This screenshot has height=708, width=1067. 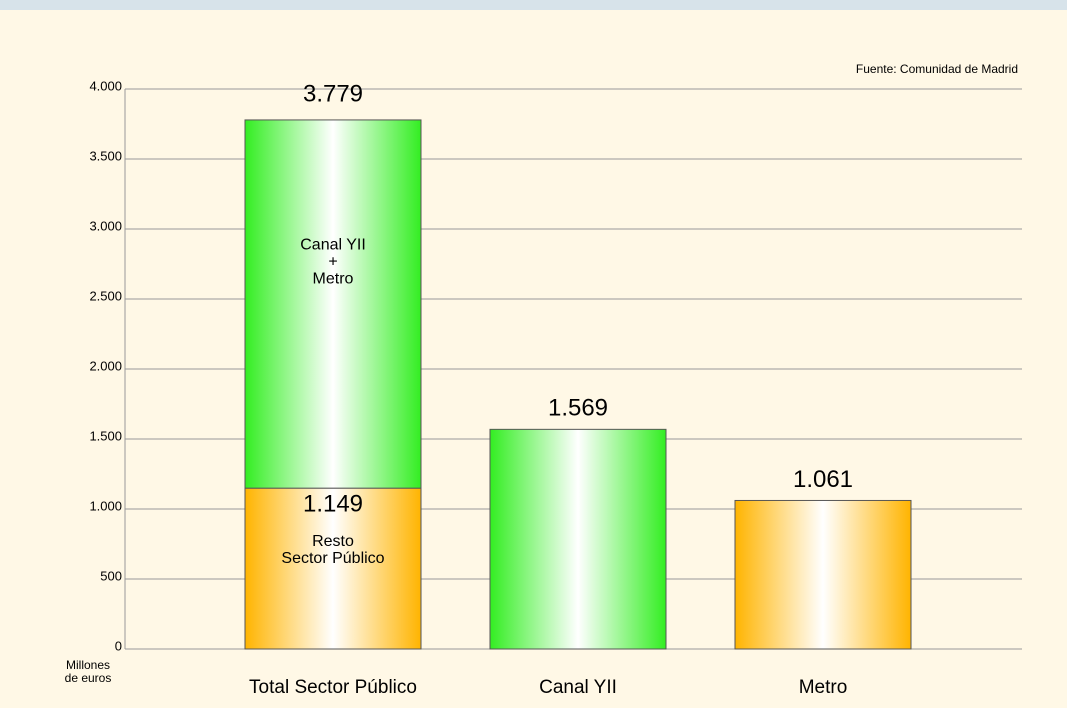 I want to click on x-tick-label: Metro, so click(x=823, y=687).